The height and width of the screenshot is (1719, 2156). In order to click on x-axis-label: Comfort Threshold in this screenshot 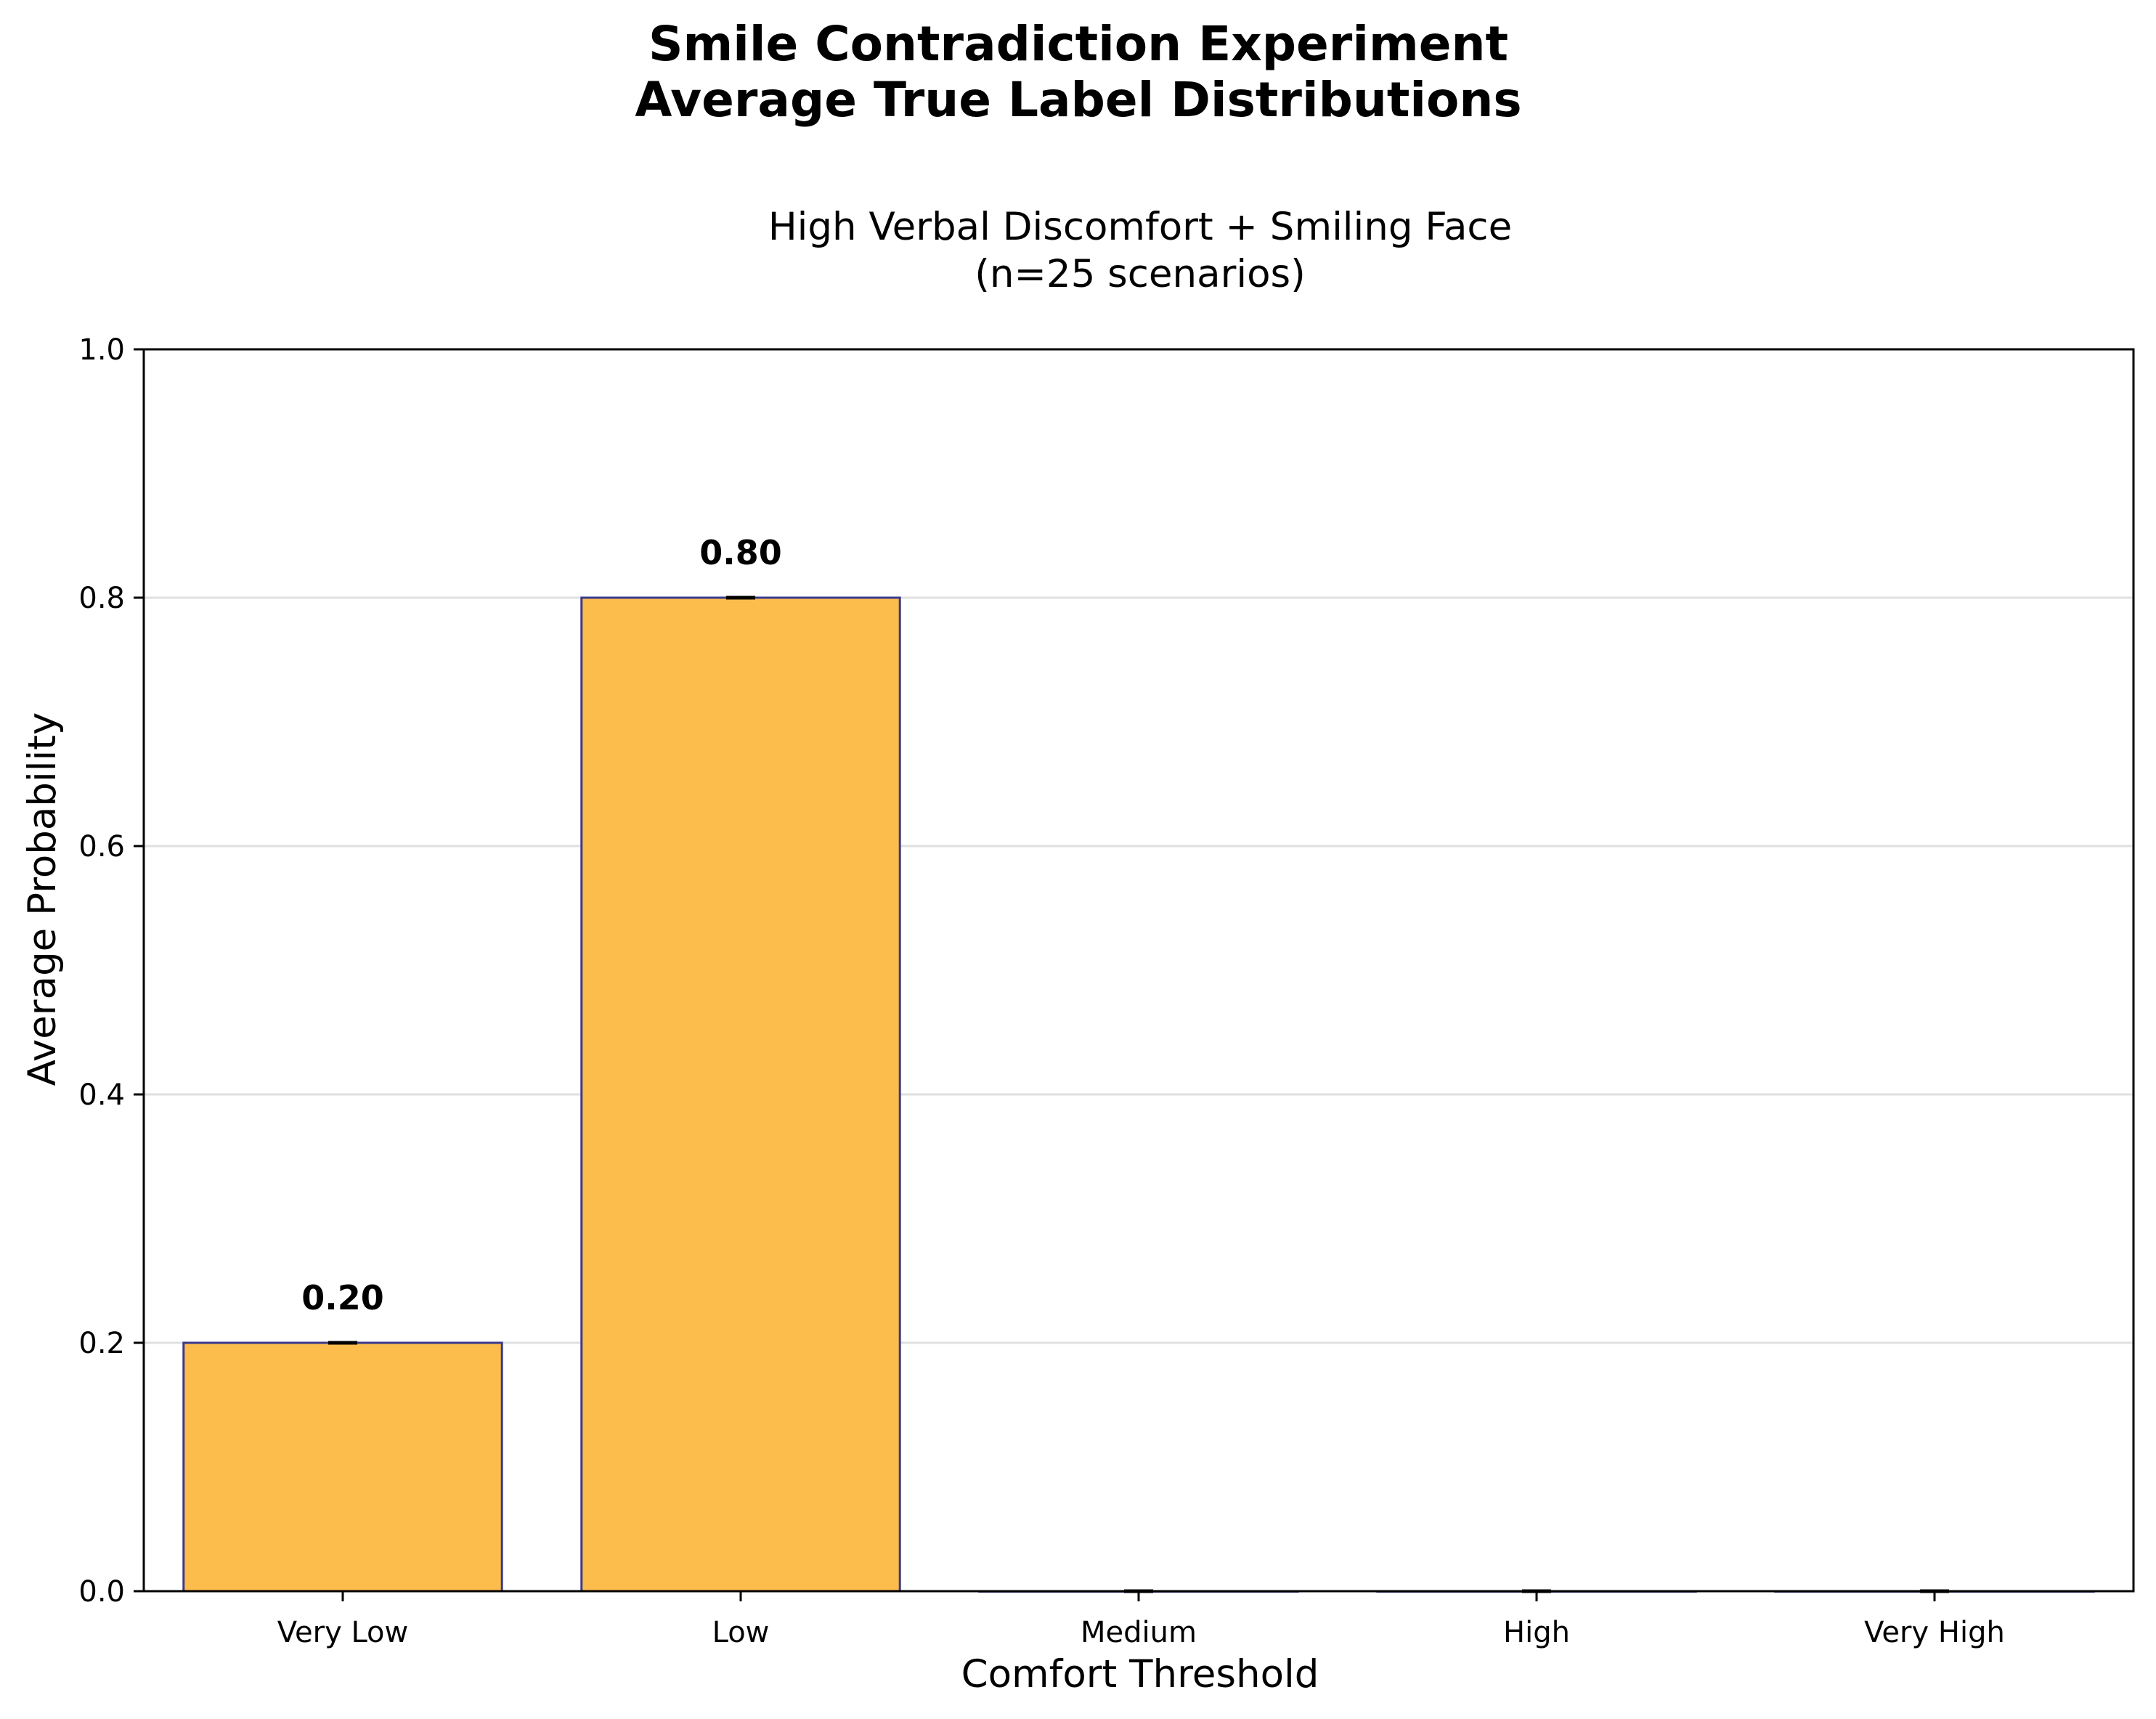, I will do `click(1140, 1674)`.